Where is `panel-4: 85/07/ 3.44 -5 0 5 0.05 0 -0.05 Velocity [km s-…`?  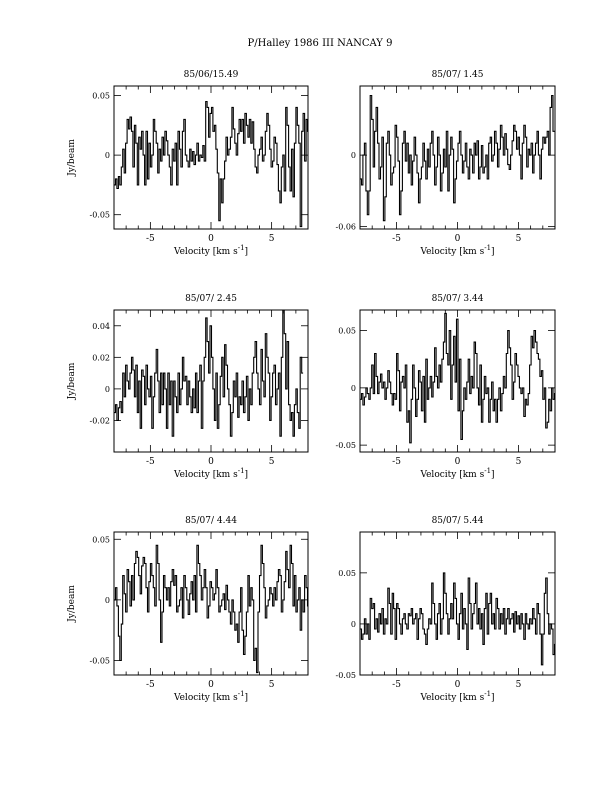
panel-4: 85/07/ 3.44 -5 0 5 0.05 0 -0.05 Velocity [km s-… is located at coordinates (445, 387).